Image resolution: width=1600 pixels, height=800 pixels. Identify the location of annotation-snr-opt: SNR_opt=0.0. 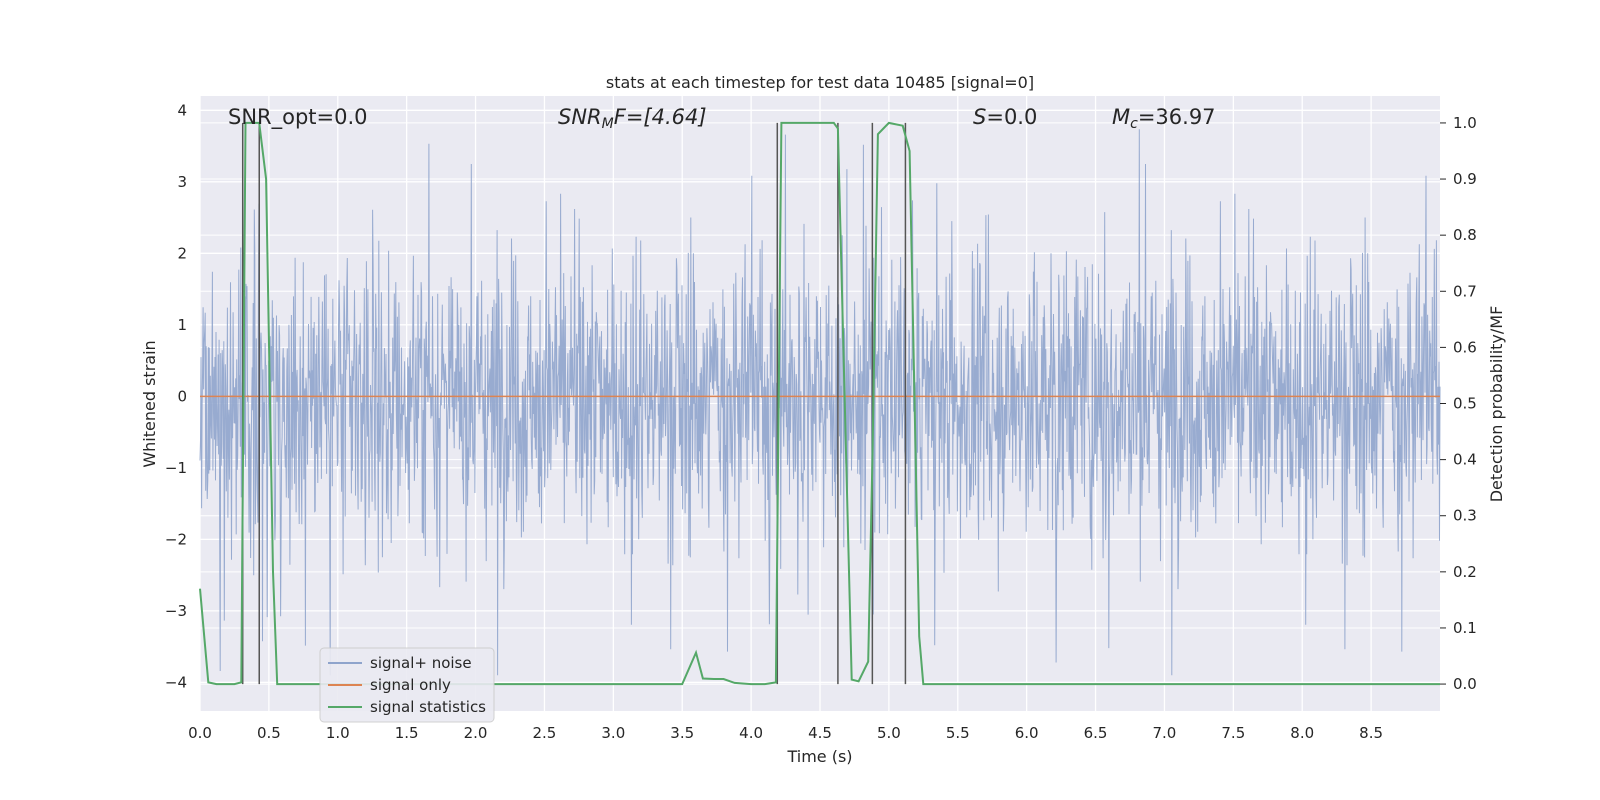
(298, 117).